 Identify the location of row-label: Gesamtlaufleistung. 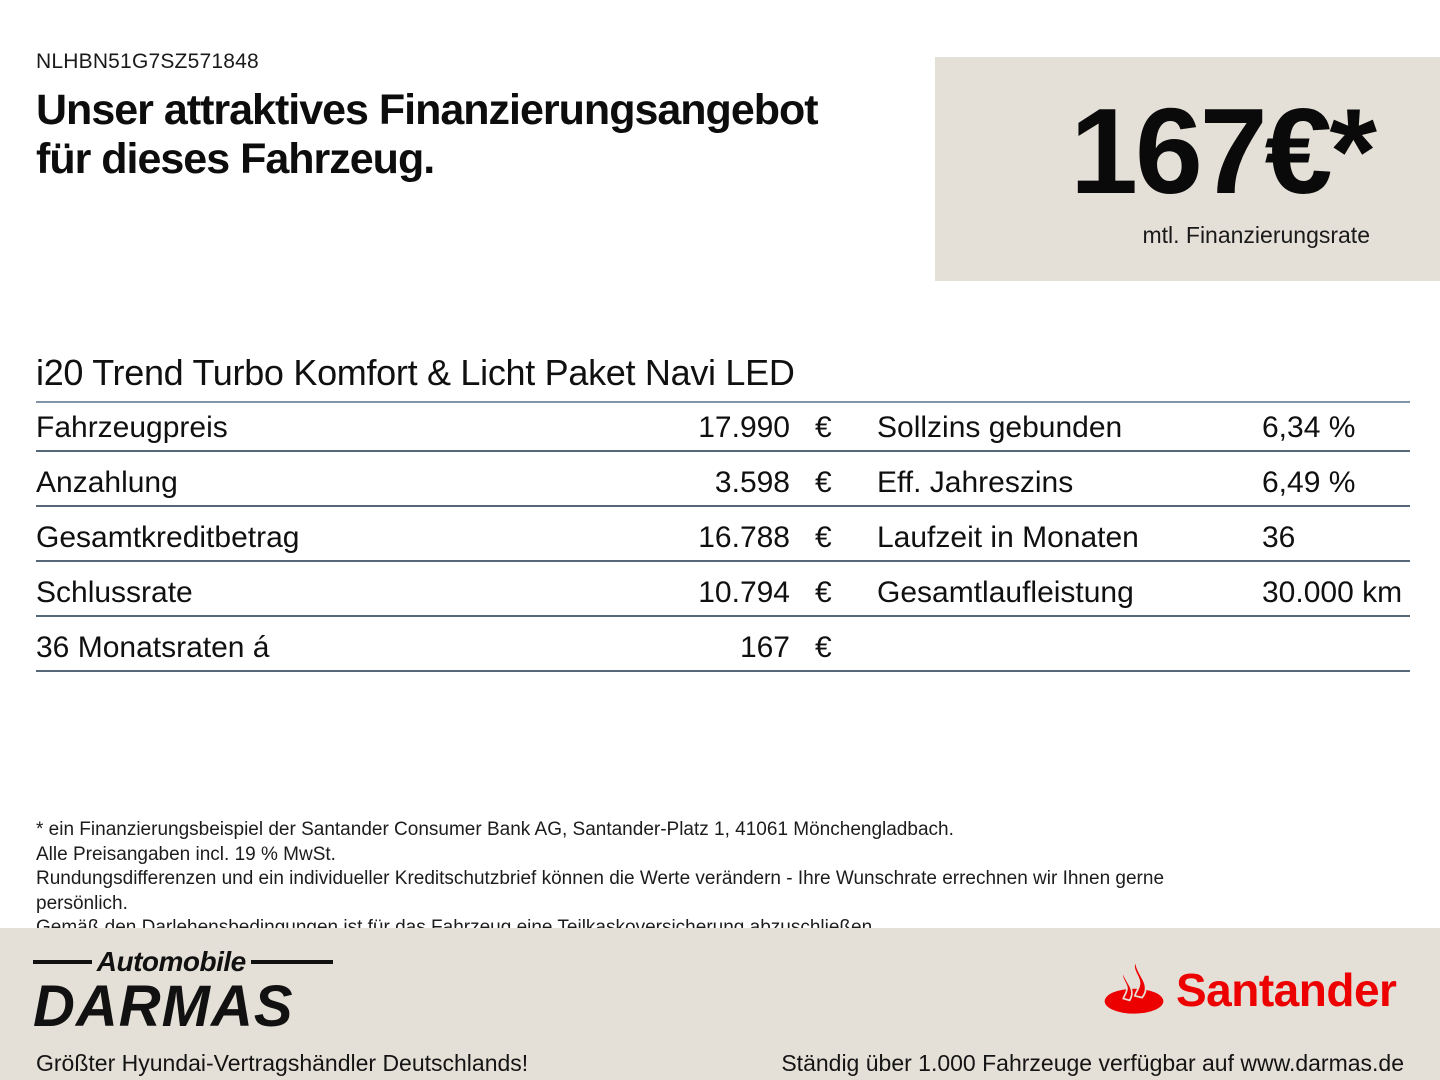
(1005, 592).